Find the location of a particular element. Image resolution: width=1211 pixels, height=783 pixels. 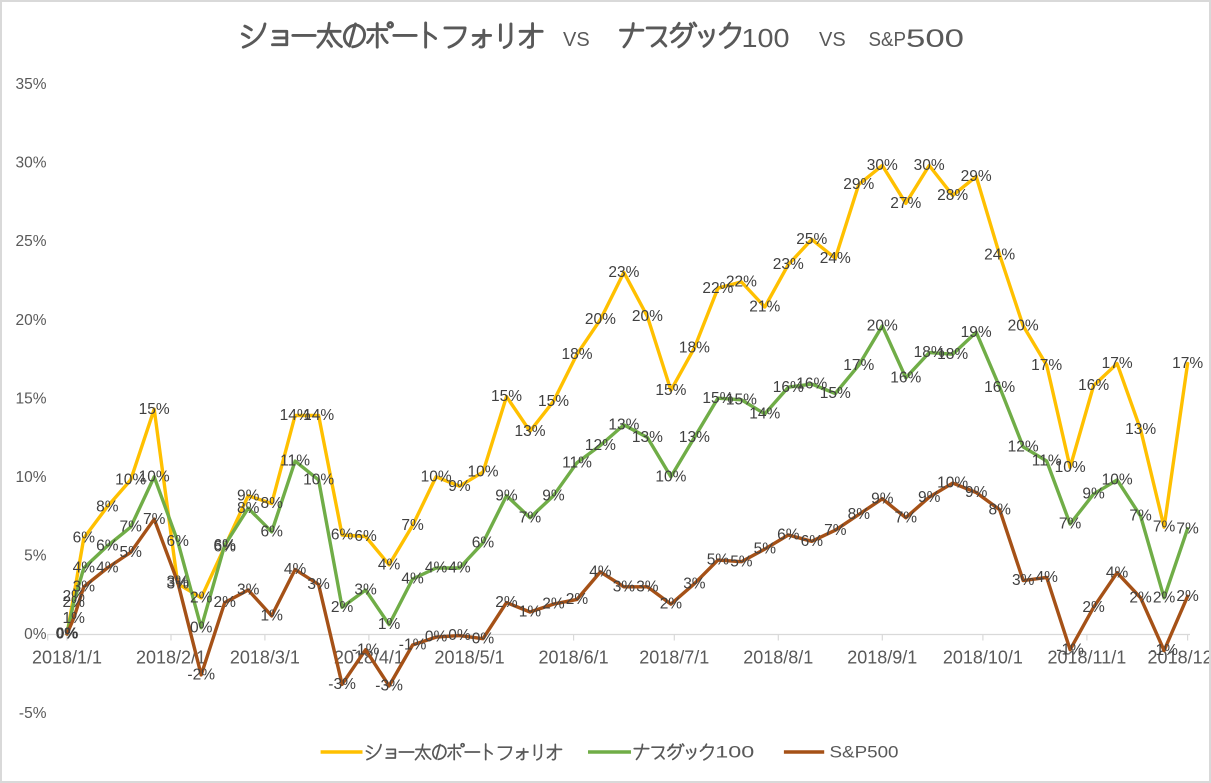

svg-text: 2018/7/1 is located at coordinates (674, 658).